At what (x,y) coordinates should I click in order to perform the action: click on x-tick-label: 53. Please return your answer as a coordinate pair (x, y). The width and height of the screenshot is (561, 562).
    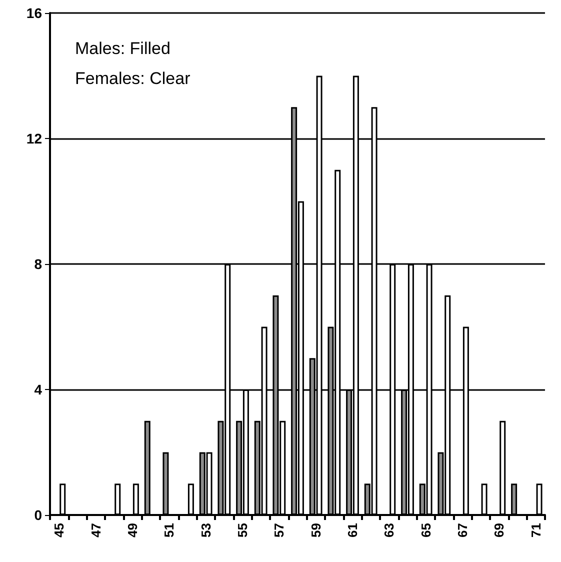
    Looking at the image, I should click on (206, 530).